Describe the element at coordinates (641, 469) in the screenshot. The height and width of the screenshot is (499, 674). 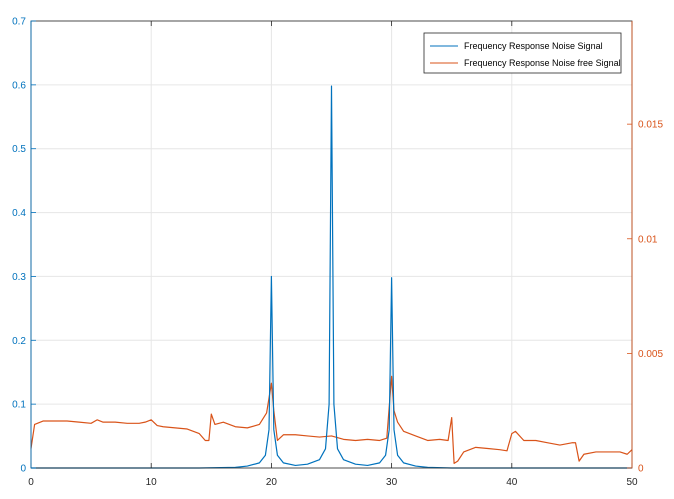
I see `y-right-tick-label: 0` at that location.